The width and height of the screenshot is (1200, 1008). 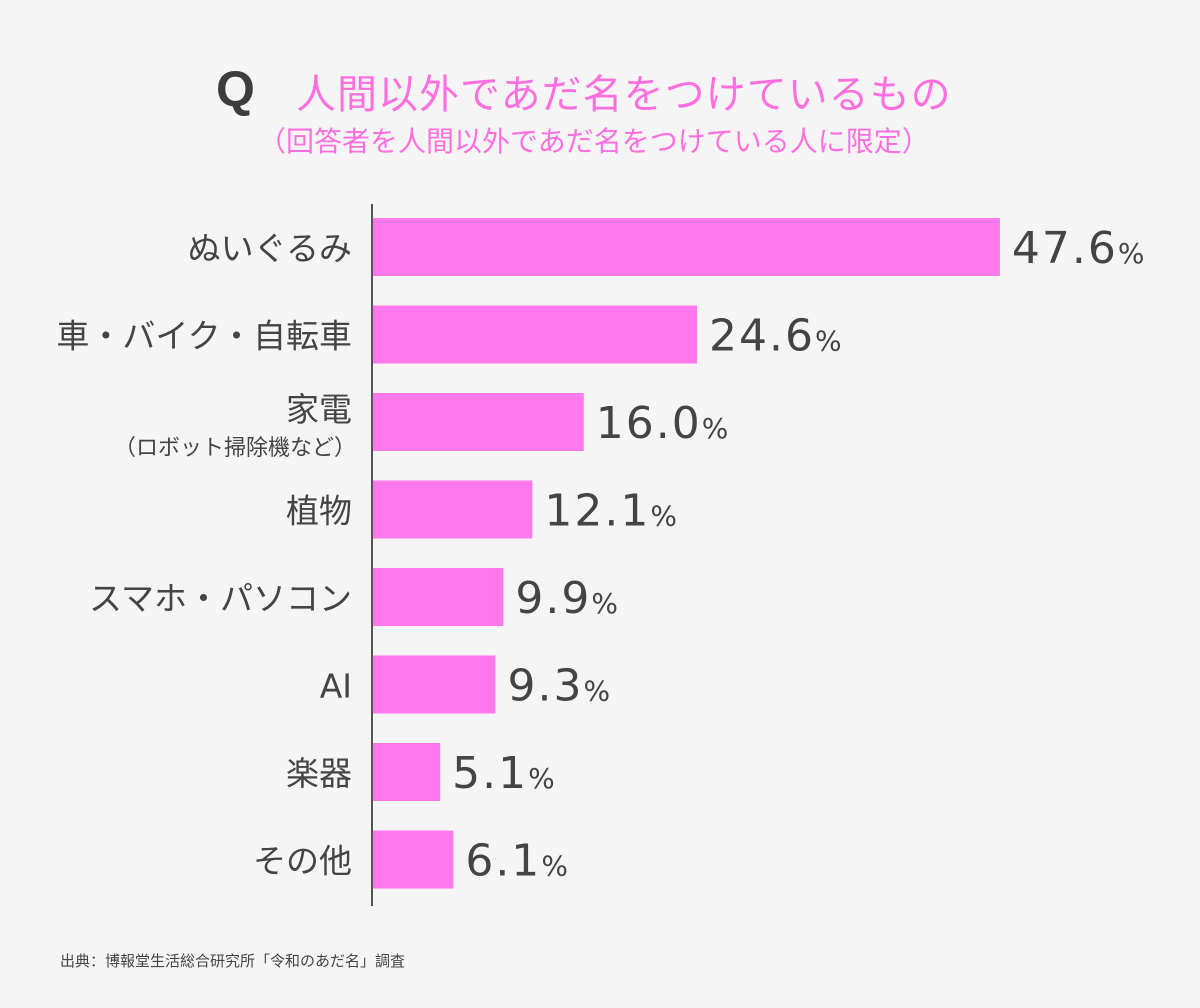 What do you see at coordinates (567, 598) in the screenshot?
I see `value-label: 9.9%` at bounding box center [567, 598].